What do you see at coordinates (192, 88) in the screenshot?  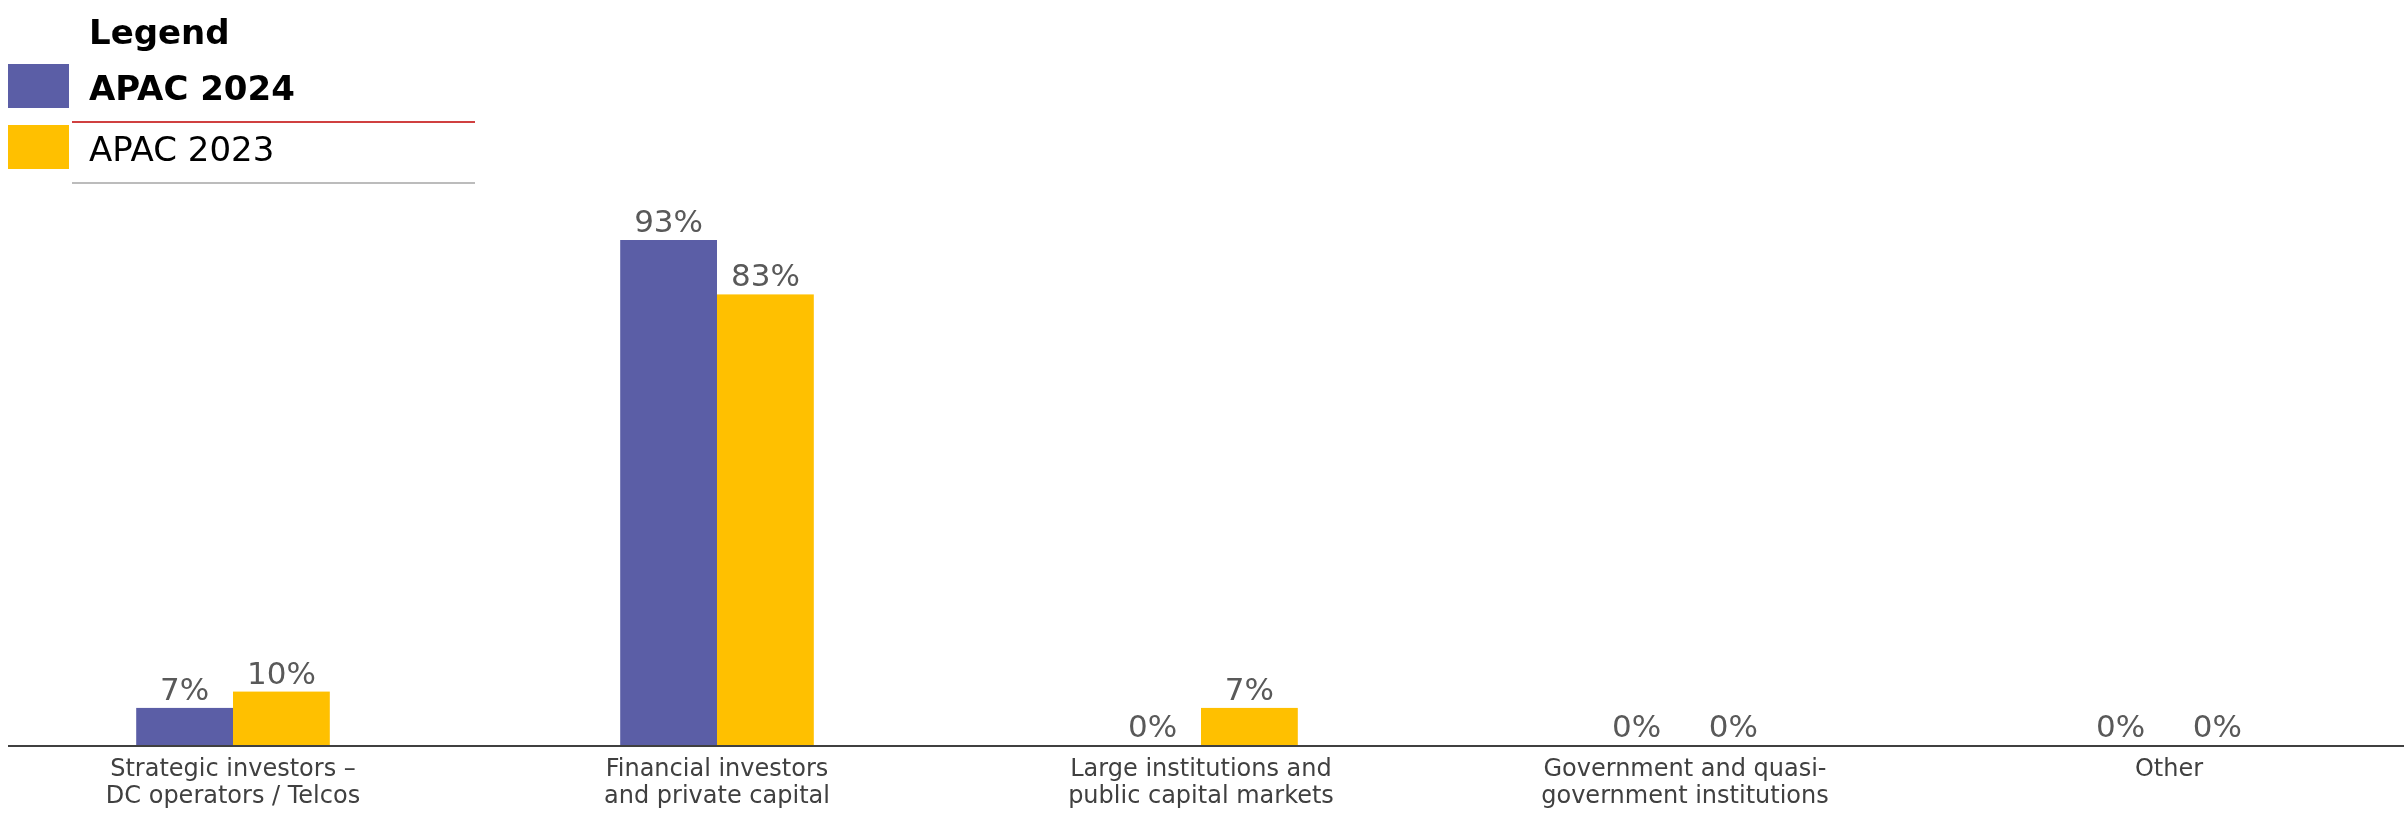 I see `legend-label: APAC 2024` at bounding box center [192, 88].